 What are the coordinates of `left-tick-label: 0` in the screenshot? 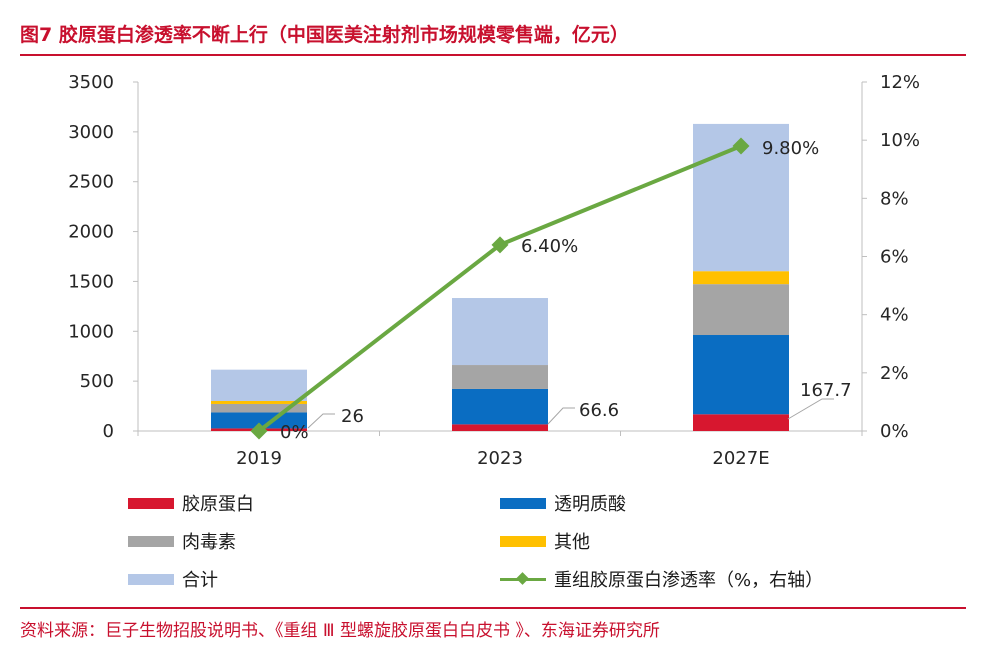 It's located at (108, 431).